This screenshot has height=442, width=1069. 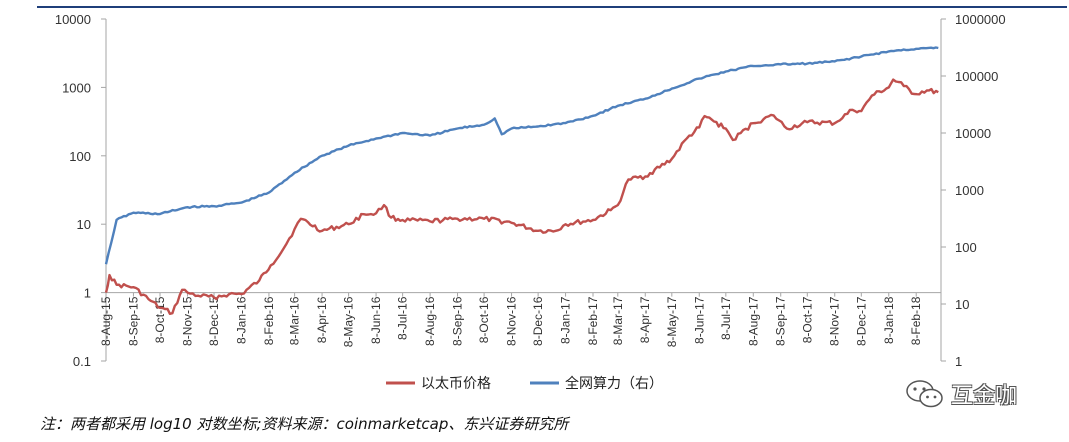 What do you see at coordinates (524, 383) in the screenshot?
I see `legend: 以太币价格 全网算力（右）` at bounding box center [524, 383].